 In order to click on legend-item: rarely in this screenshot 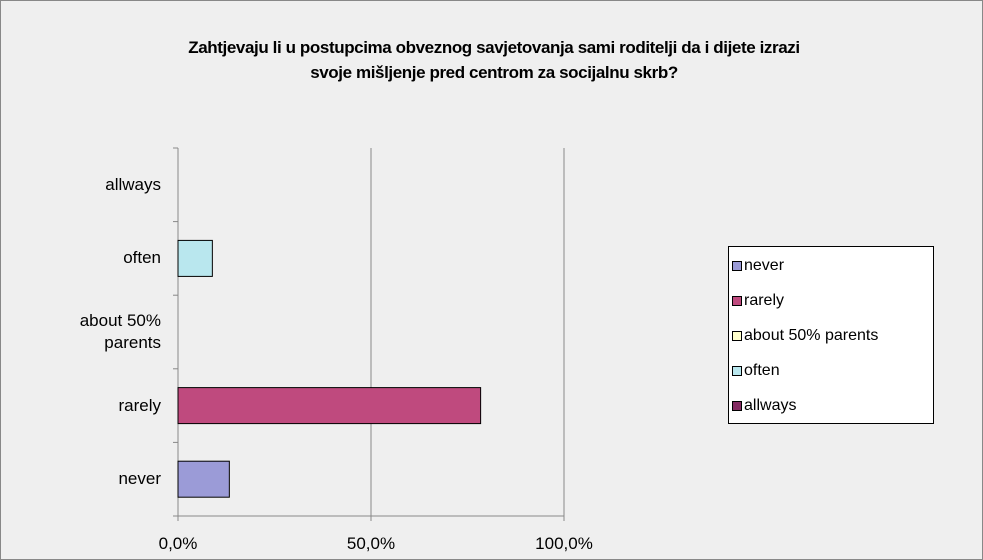, I will do `click(758, 301)`.